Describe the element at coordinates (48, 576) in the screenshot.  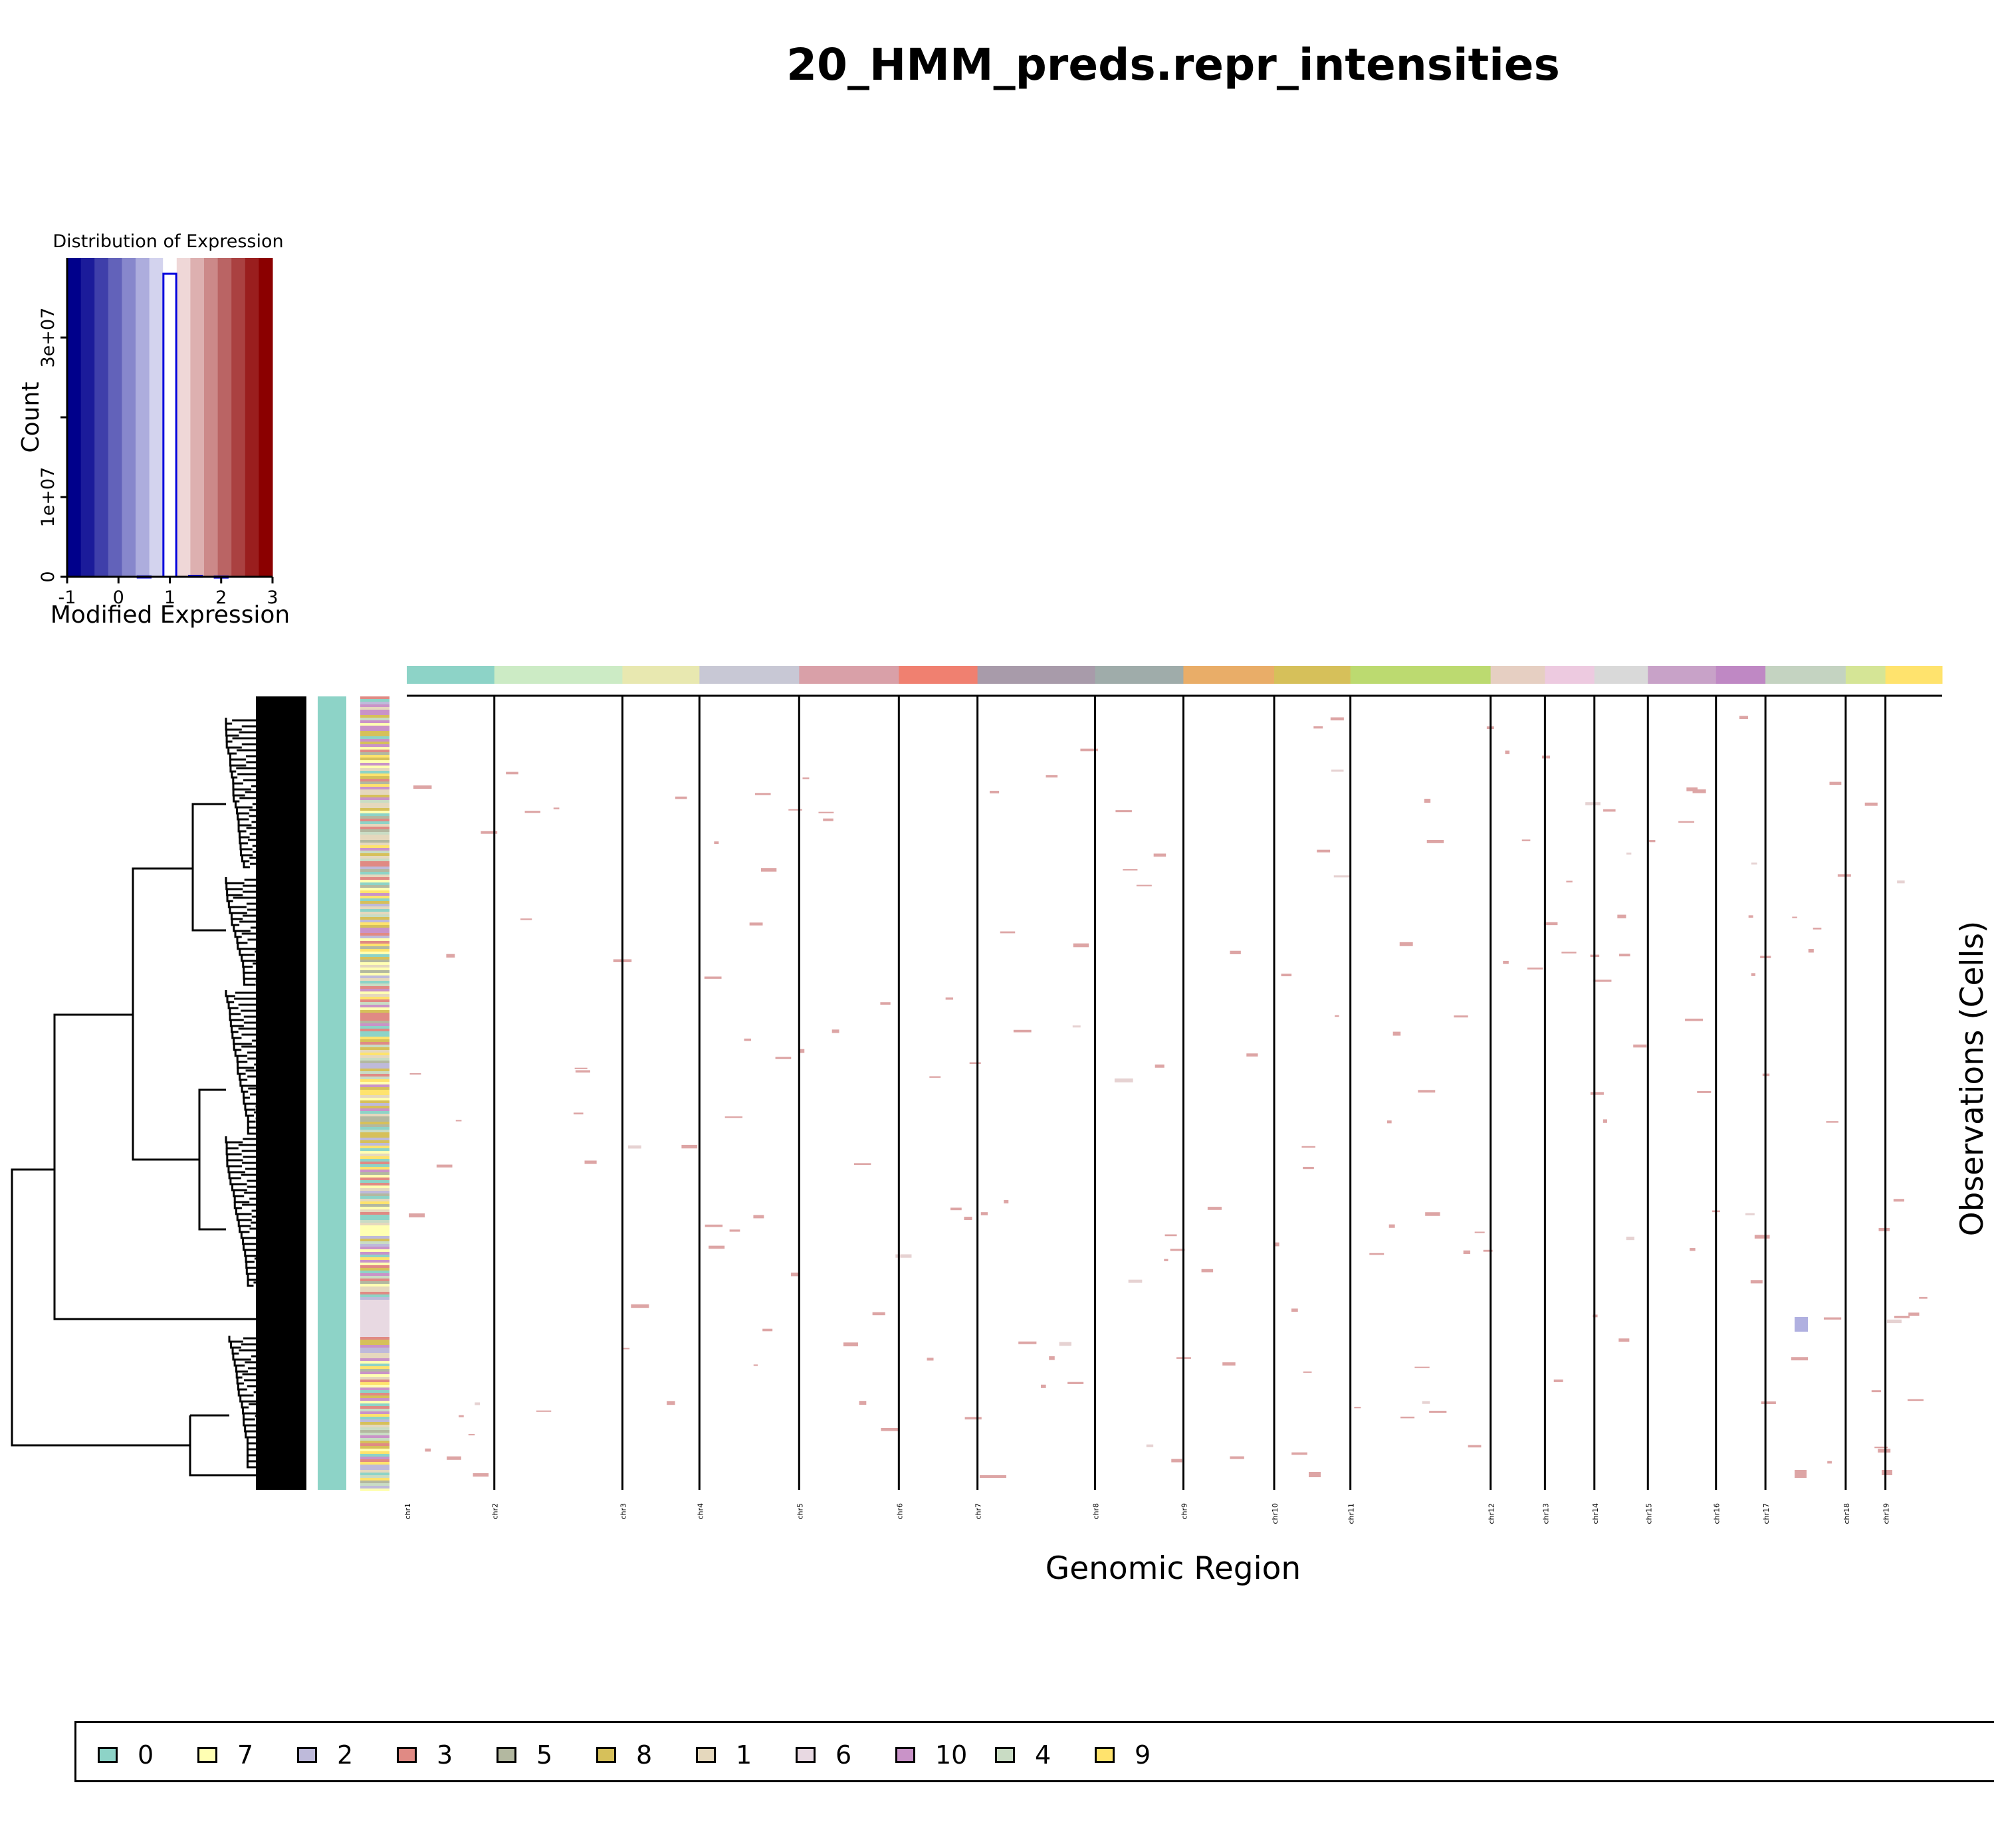
I see `histogram-y-tick-label: 0` at that location.